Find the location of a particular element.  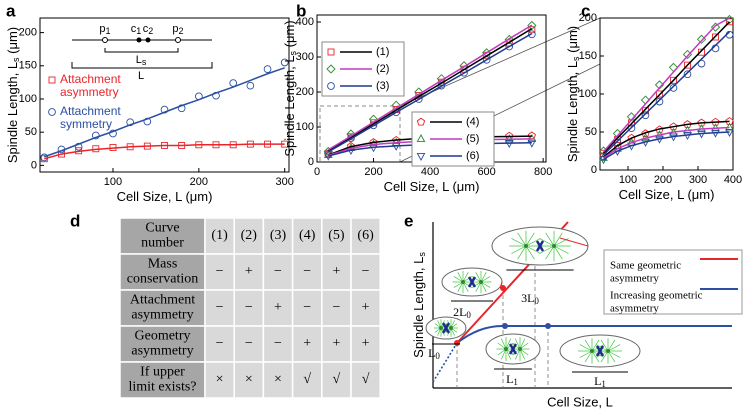

inset-label: p1 is located at coordinates (104, 29).